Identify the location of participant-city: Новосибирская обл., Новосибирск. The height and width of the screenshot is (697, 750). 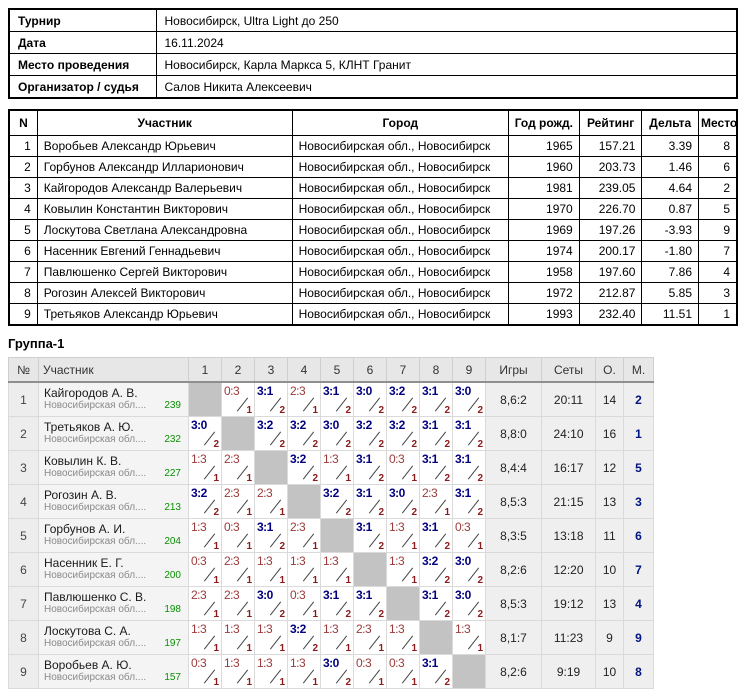
(400, 209).